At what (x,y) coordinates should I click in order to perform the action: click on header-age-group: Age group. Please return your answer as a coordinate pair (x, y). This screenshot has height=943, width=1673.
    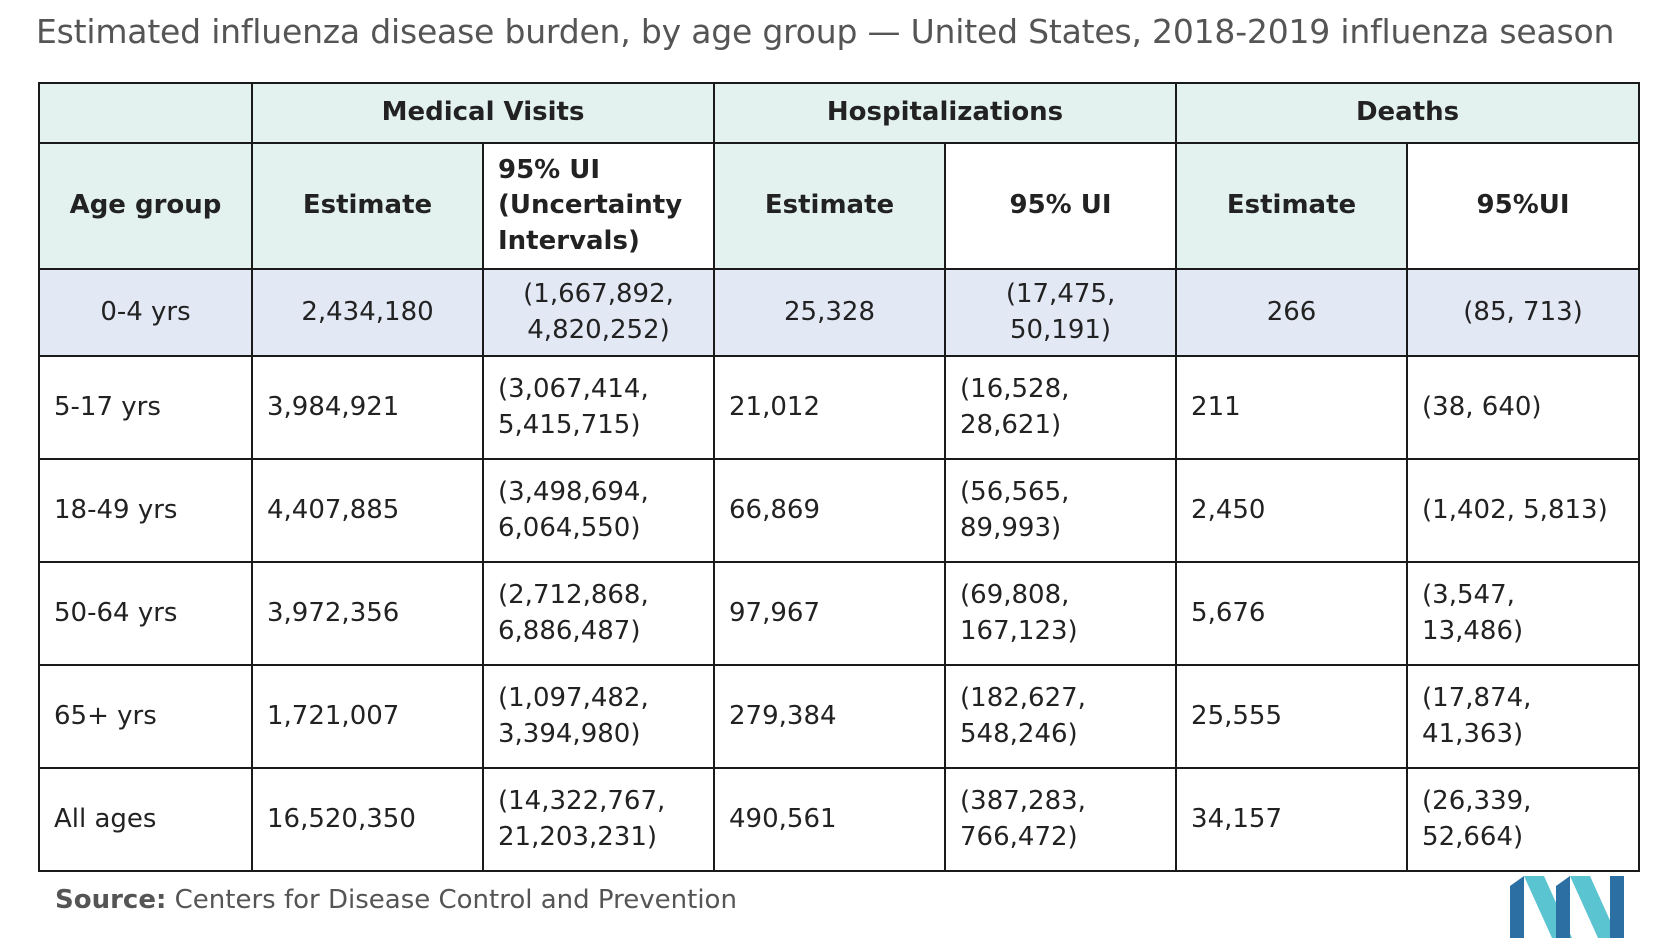
    Looking at the image, I should click on (145, 206).